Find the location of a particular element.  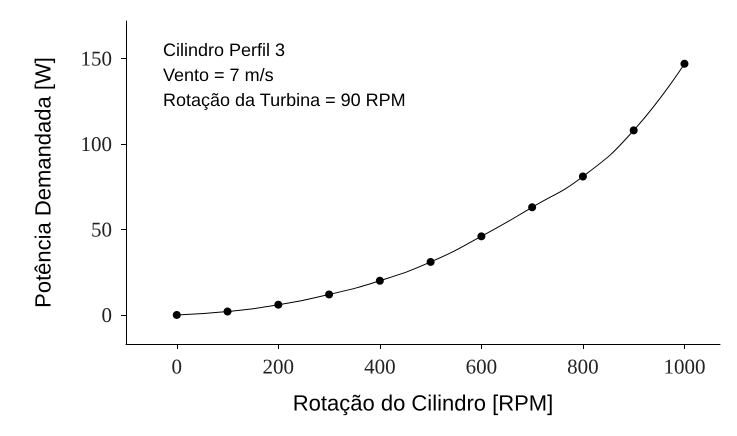

x-tick-label: 400 is located at coordinates (380, 366).